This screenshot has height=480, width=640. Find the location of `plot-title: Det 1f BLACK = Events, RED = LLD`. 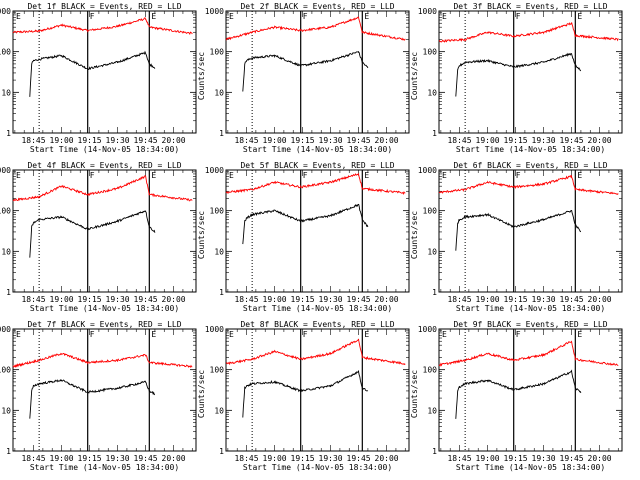

plot-title: Det 1f BLACK = Events, RED = LLD is located at coordinates (104, 6).